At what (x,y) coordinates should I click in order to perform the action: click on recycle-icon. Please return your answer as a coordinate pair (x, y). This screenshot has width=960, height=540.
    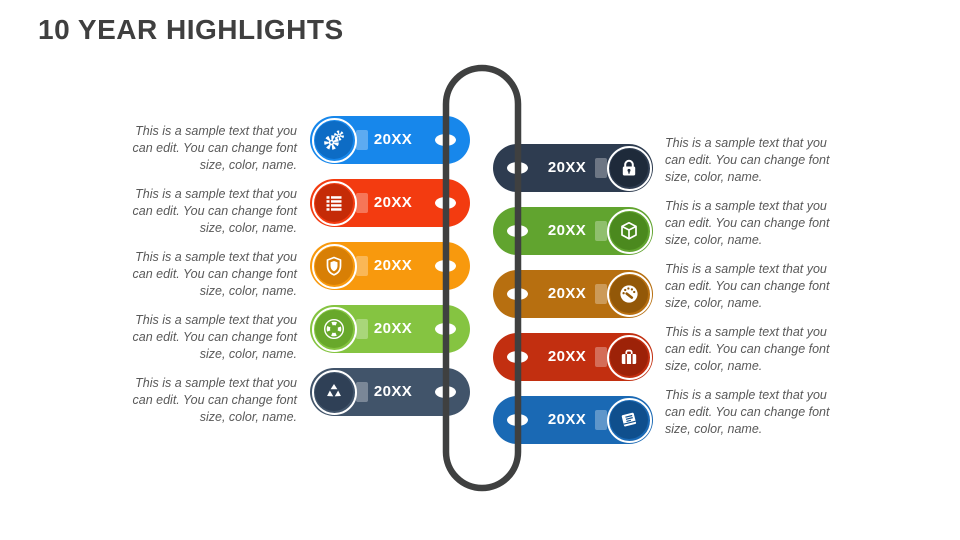
    Looking at the image, I should click on (334, 392).